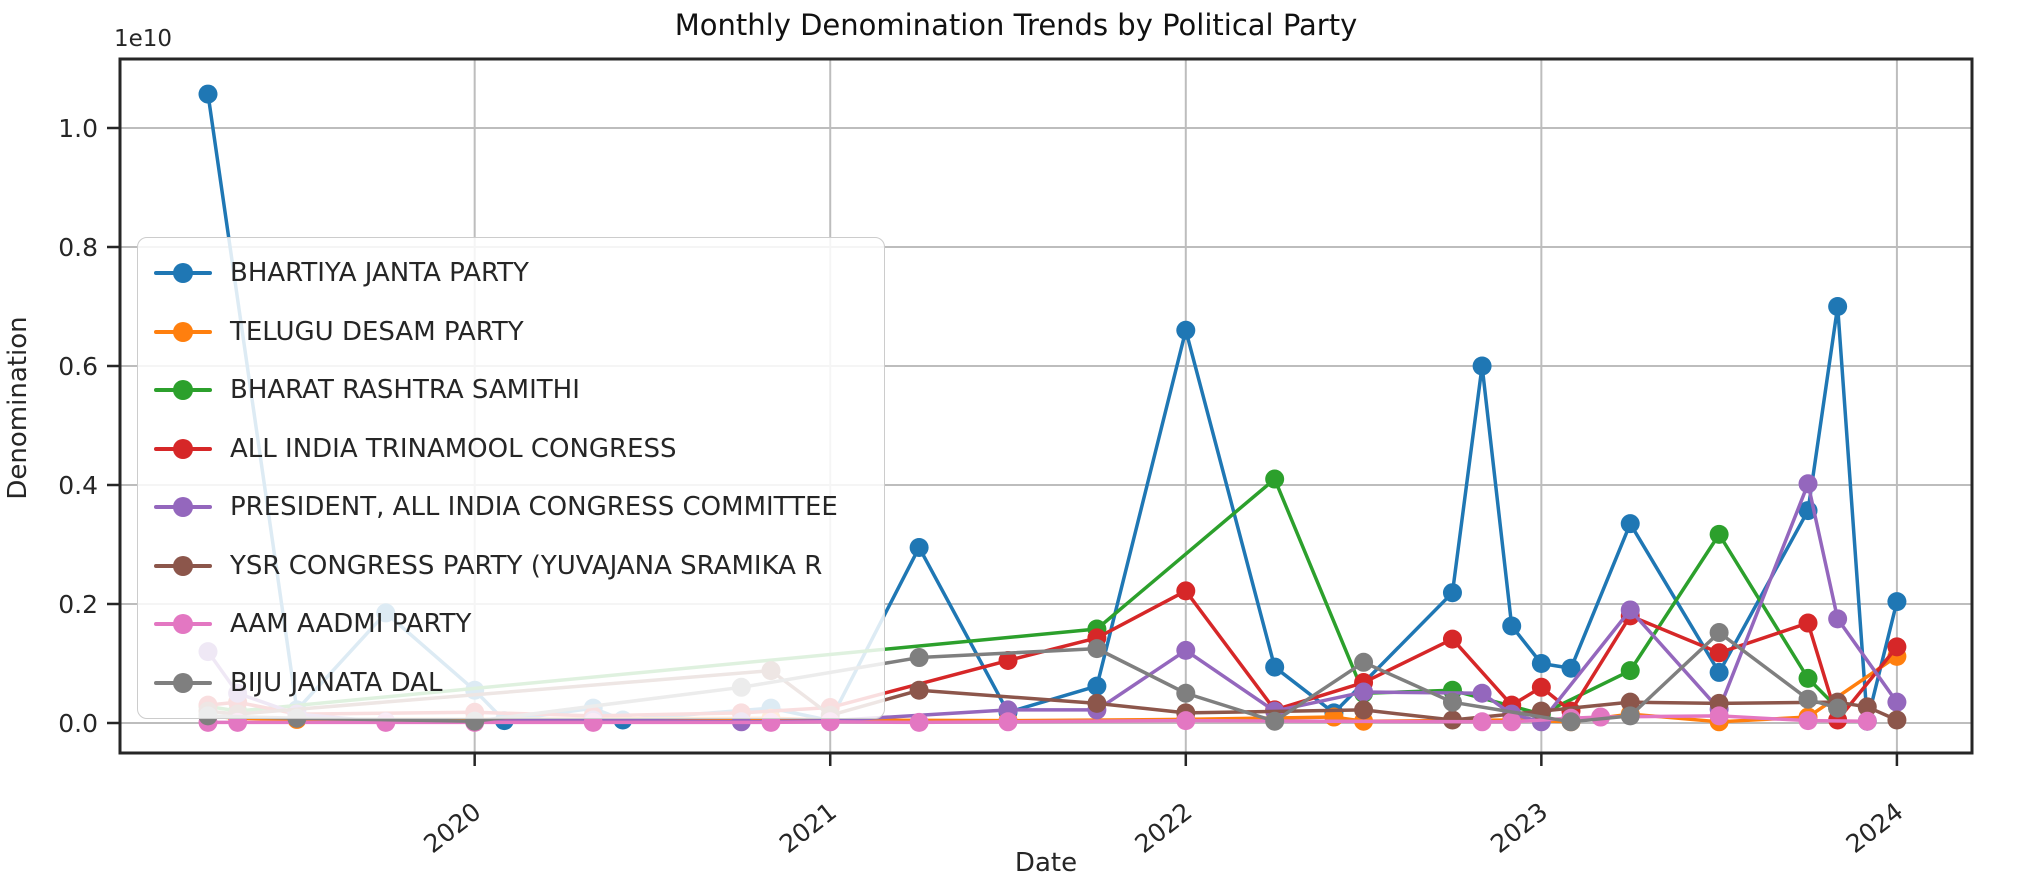 The height and width of the screenshot is (896, 2032). What do you see at coordinates (351, 624) in the screenshot?
I see `legend-label: AAM AADMI PARTY` at bounding box center [351, 624].